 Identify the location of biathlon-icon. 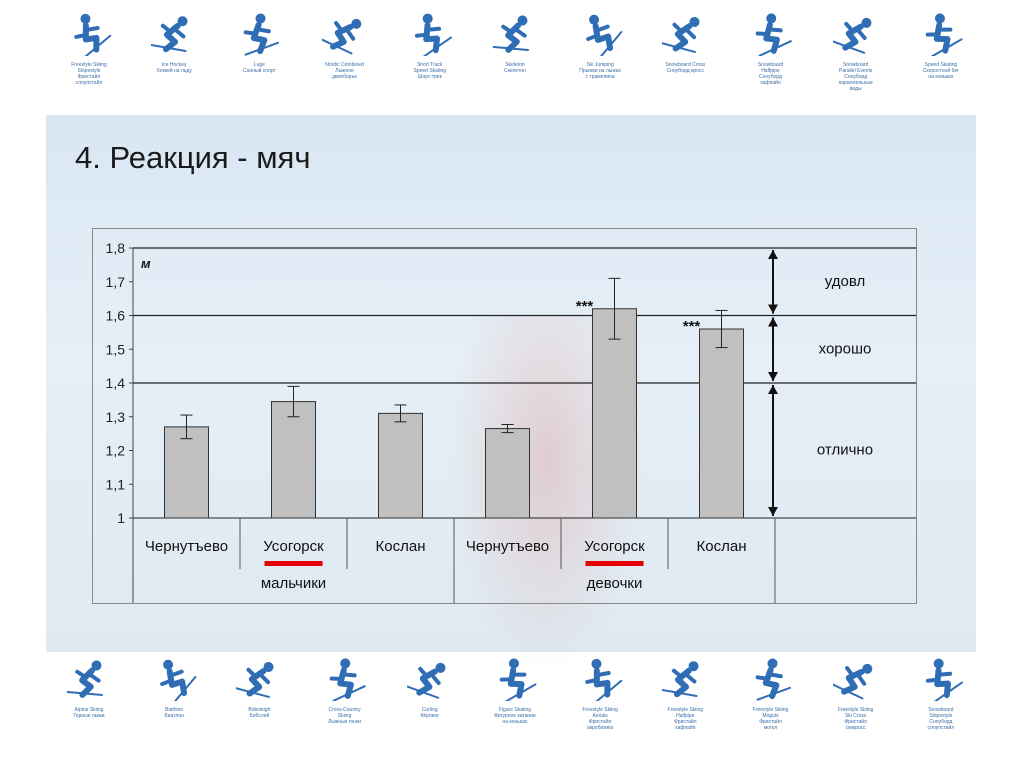
(178, 680).